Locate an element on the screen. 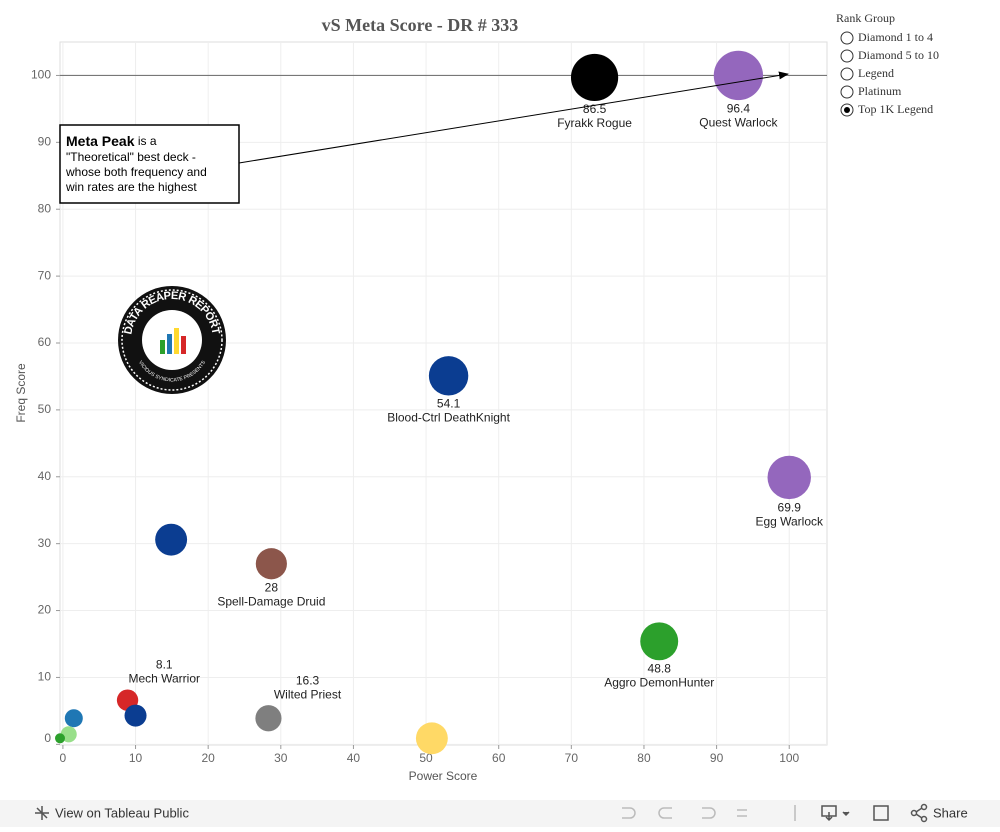 The image size is (1000, 832). x-tick-label: 0 is located at coordinates (63, 758).